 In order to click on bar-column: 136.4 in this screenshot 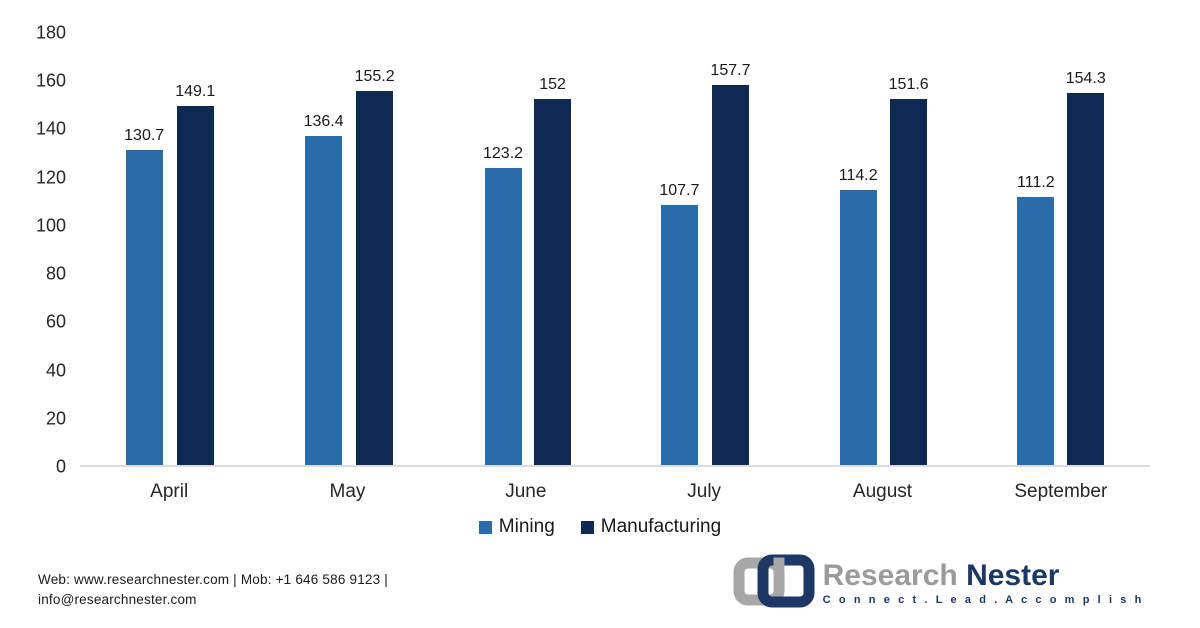, I will do `click(324, 249)`.